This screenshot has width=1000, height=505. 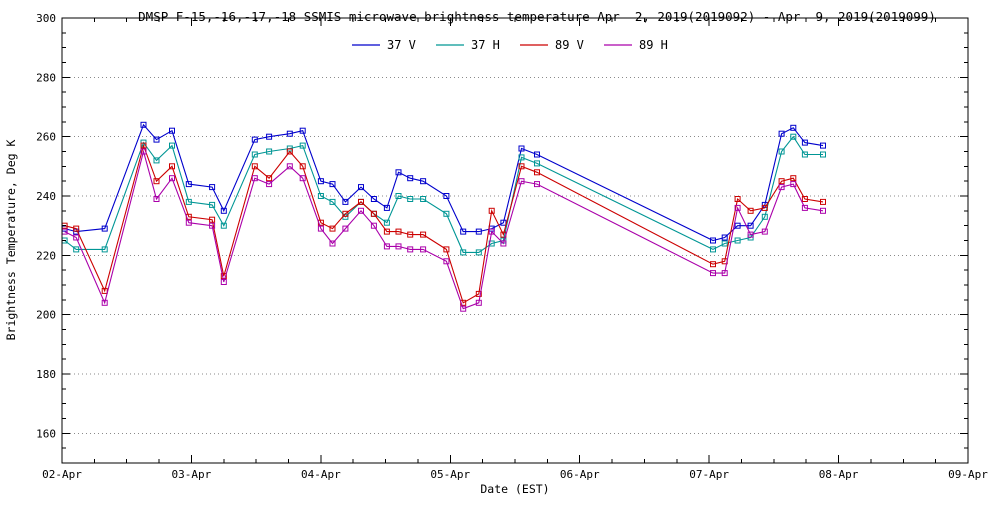 I want to click on y-tick-label: 220, so click(x=46, y=255).